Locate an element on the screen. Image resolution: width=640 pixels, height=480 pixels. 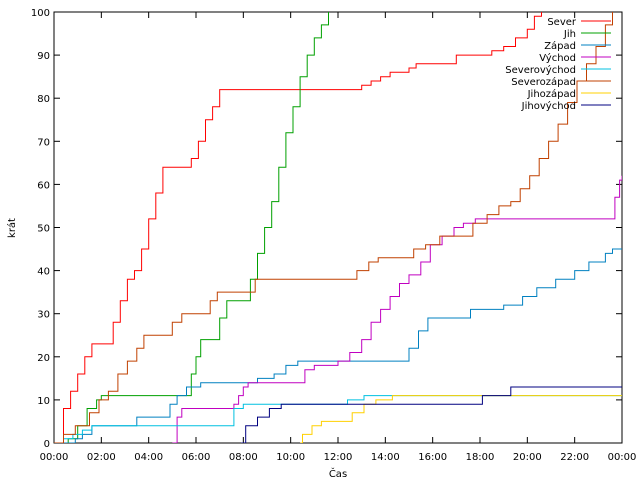
legend-label-sever: Sever is located at coordinates (562, 22).